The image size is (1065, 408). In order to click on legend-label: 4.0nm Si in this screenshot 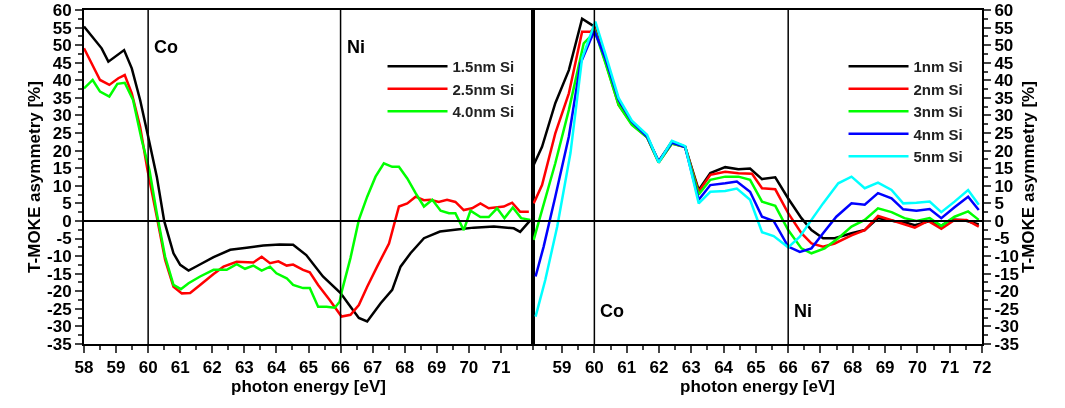, I will do `click(483, 112)`.